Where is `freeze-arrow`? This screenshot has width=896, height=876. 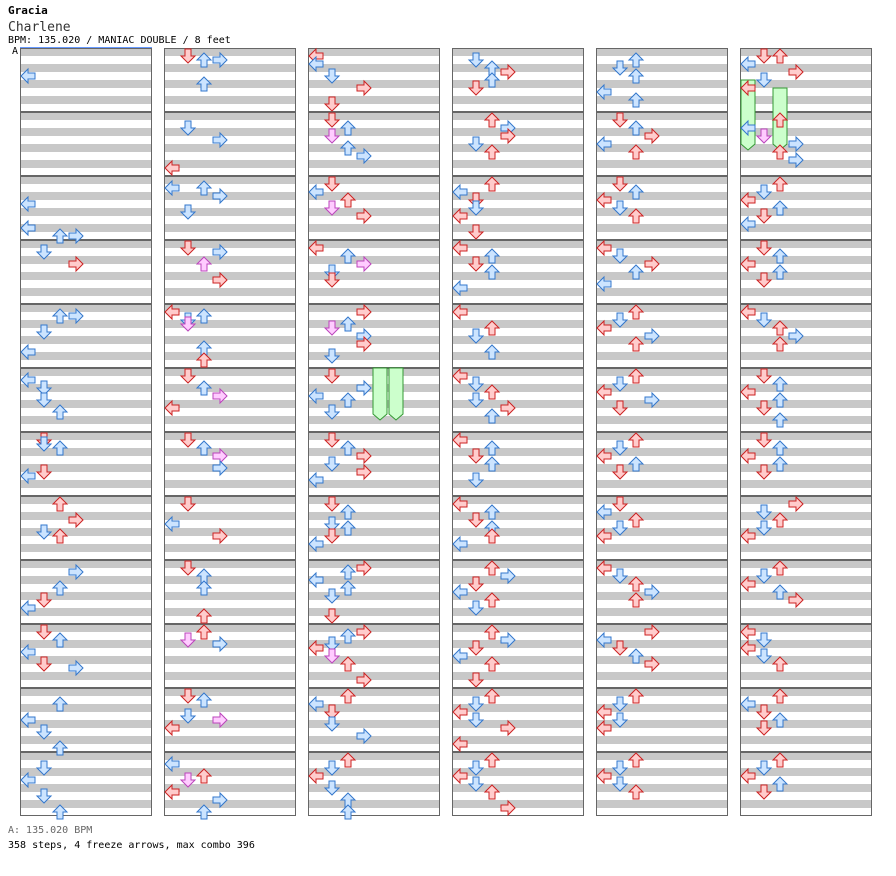
freeze-arrow is located at coordinates (396, 394).